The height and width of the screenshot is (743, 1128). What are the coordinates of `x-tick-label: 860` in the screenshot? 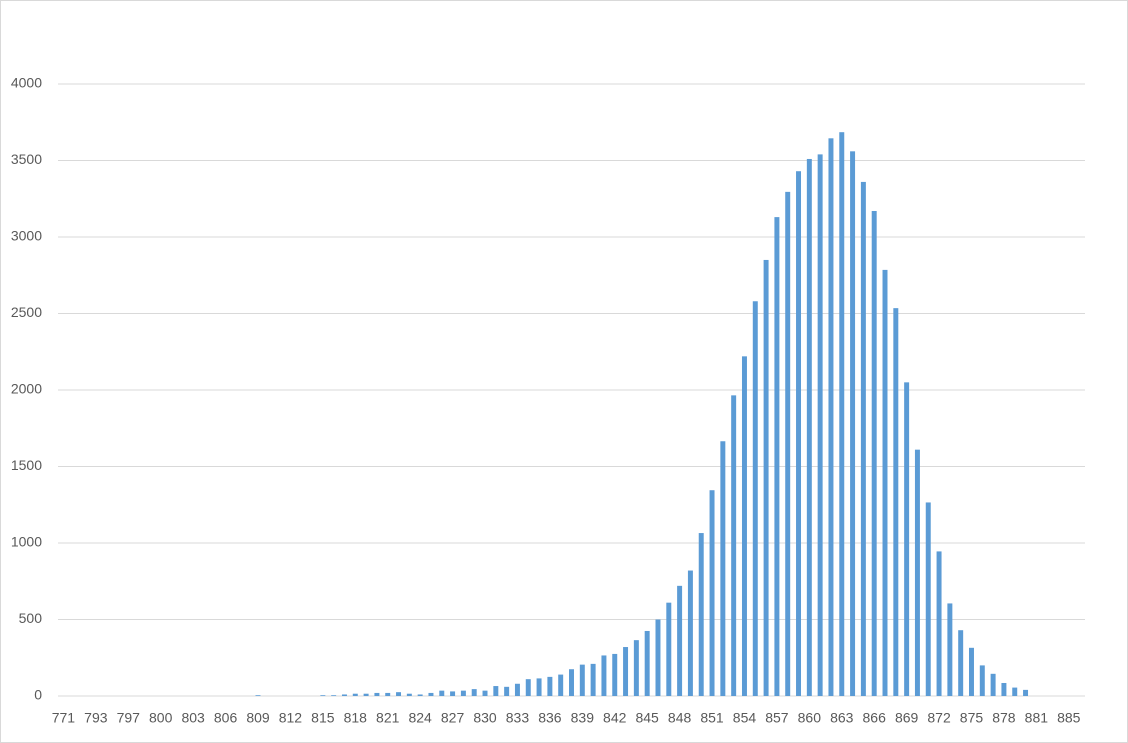 It's located at (810, 718).